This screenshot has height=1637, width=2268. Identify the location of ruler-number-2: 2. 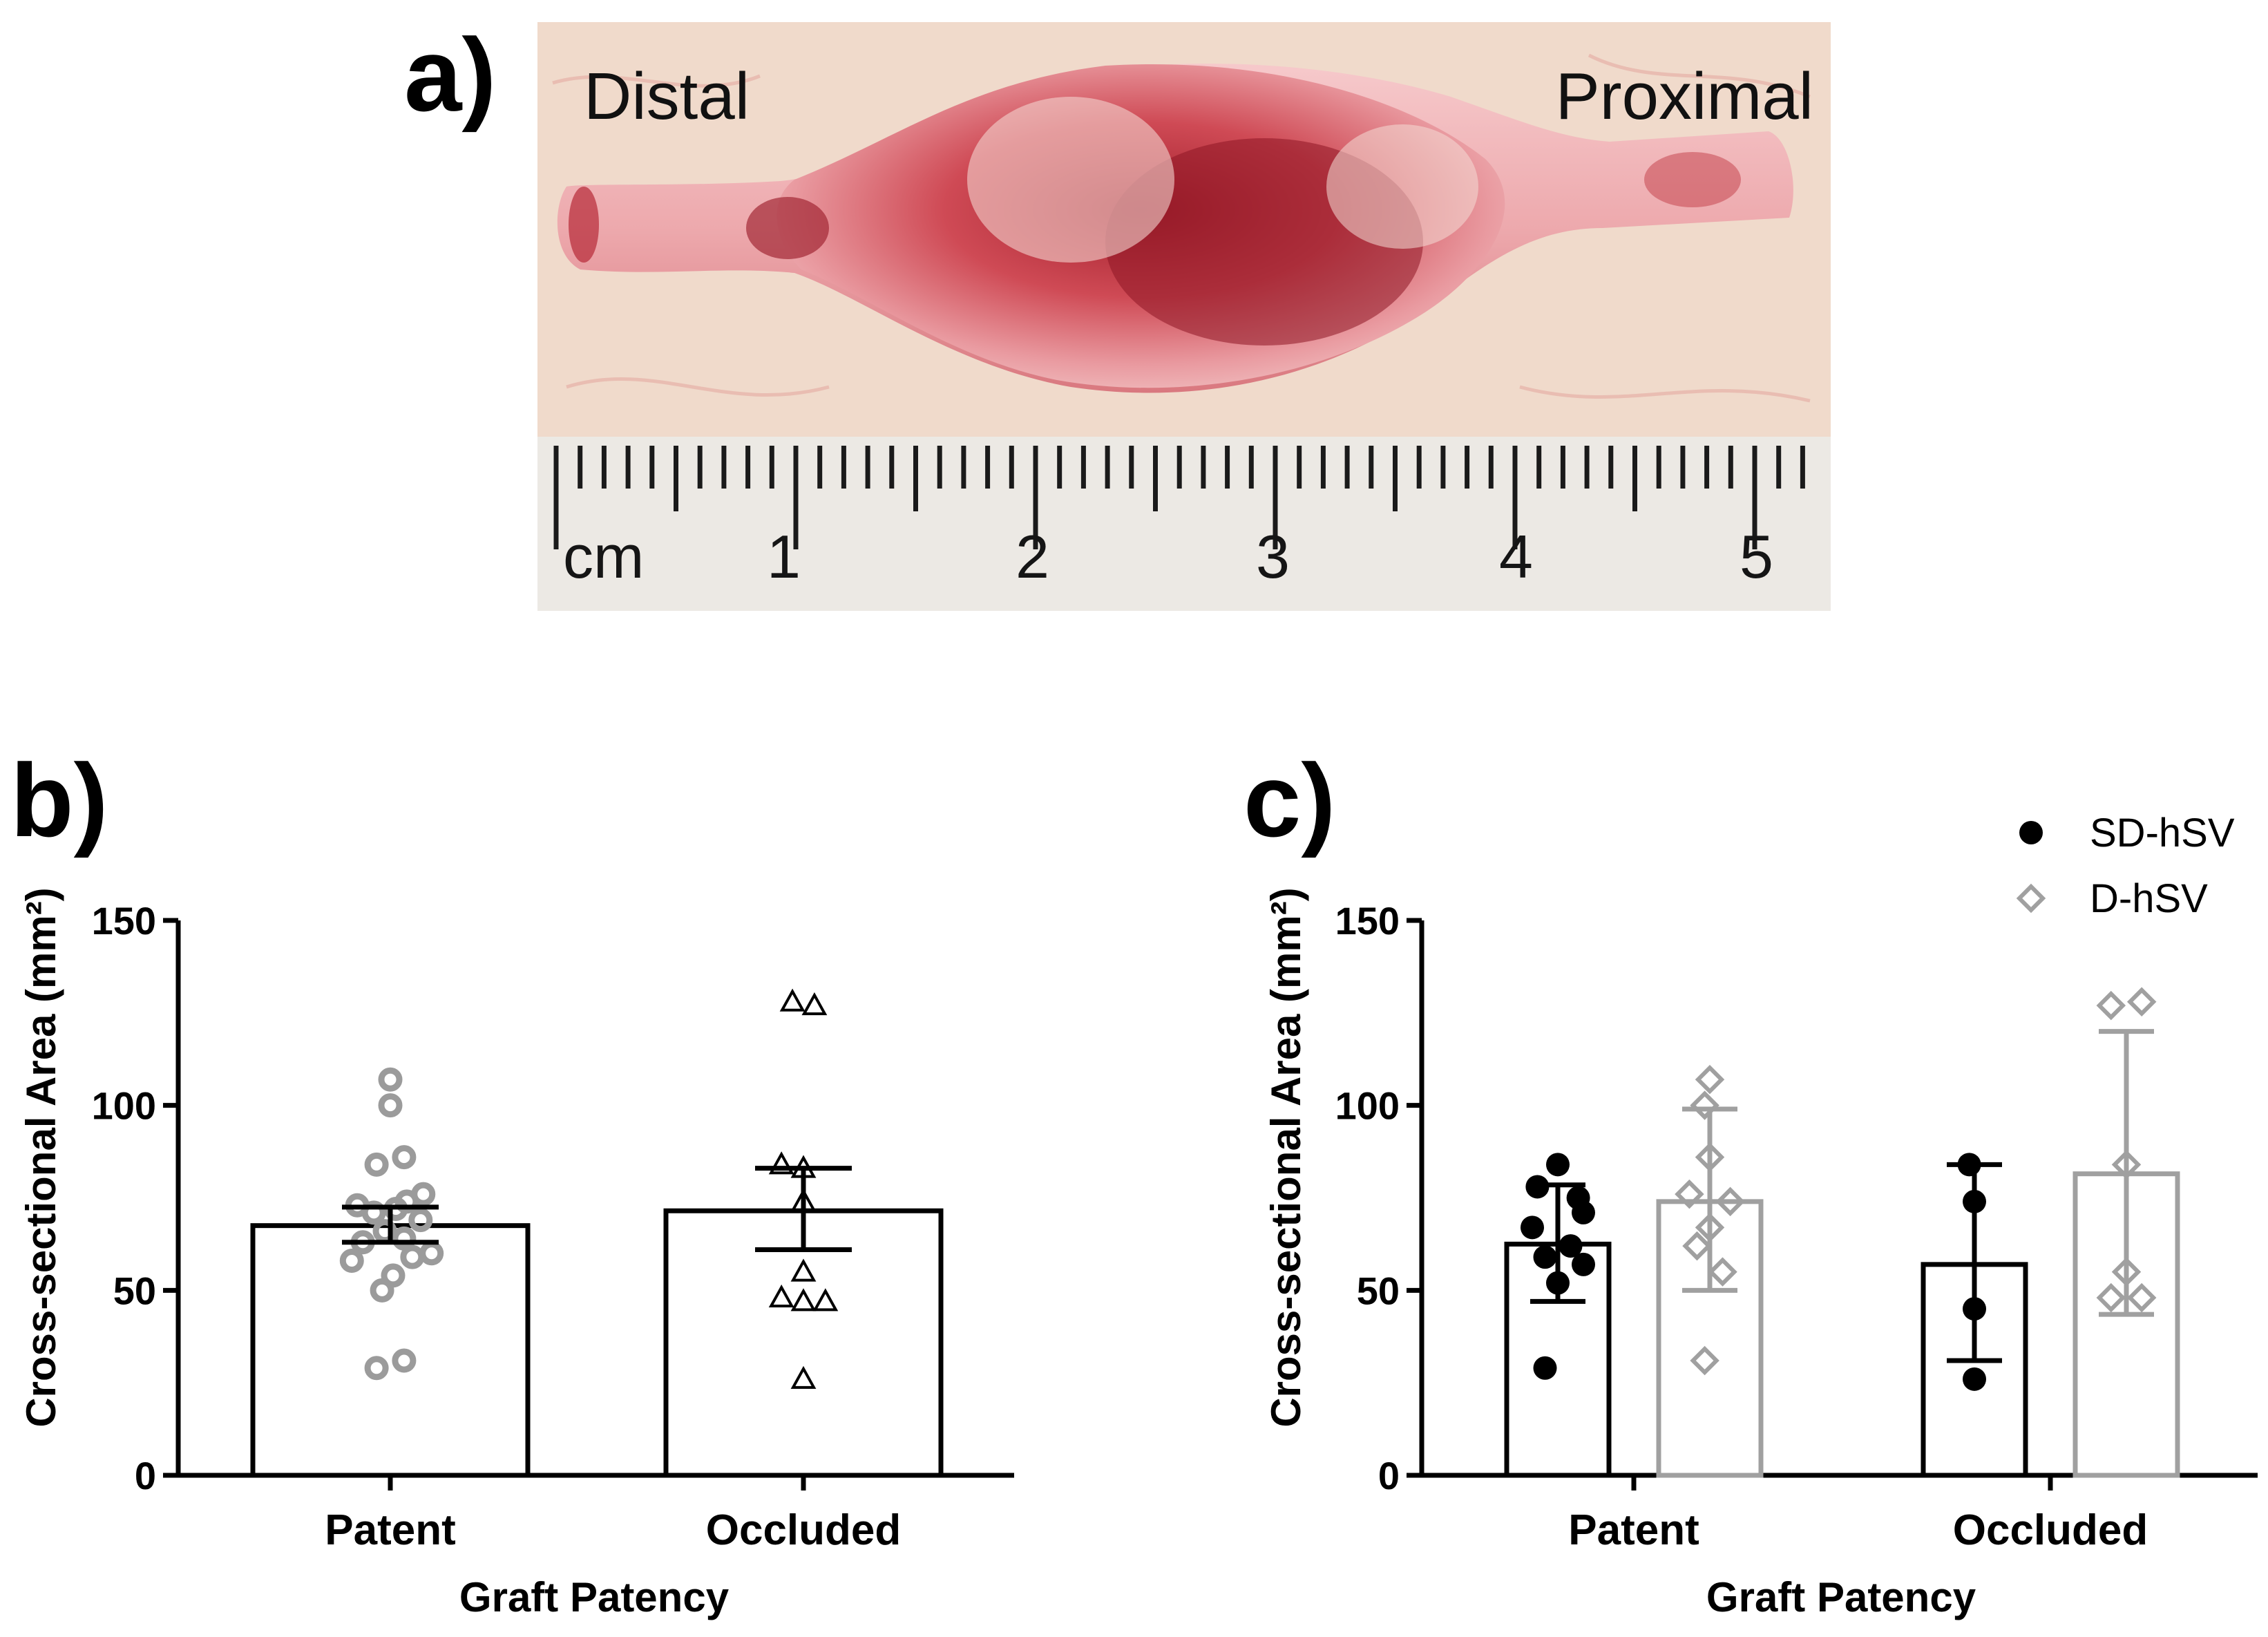
(1032, 557).